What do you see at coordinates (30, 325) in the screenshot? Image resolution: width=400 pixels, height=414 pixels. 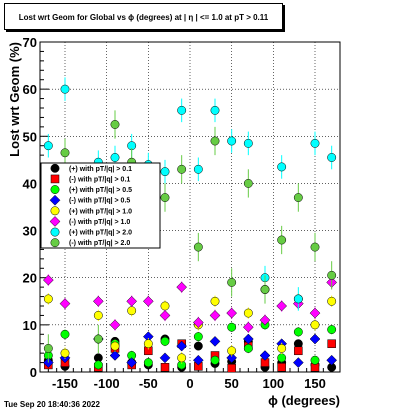 I see `y-tick-label: 10` at bounding box center [30, 325].